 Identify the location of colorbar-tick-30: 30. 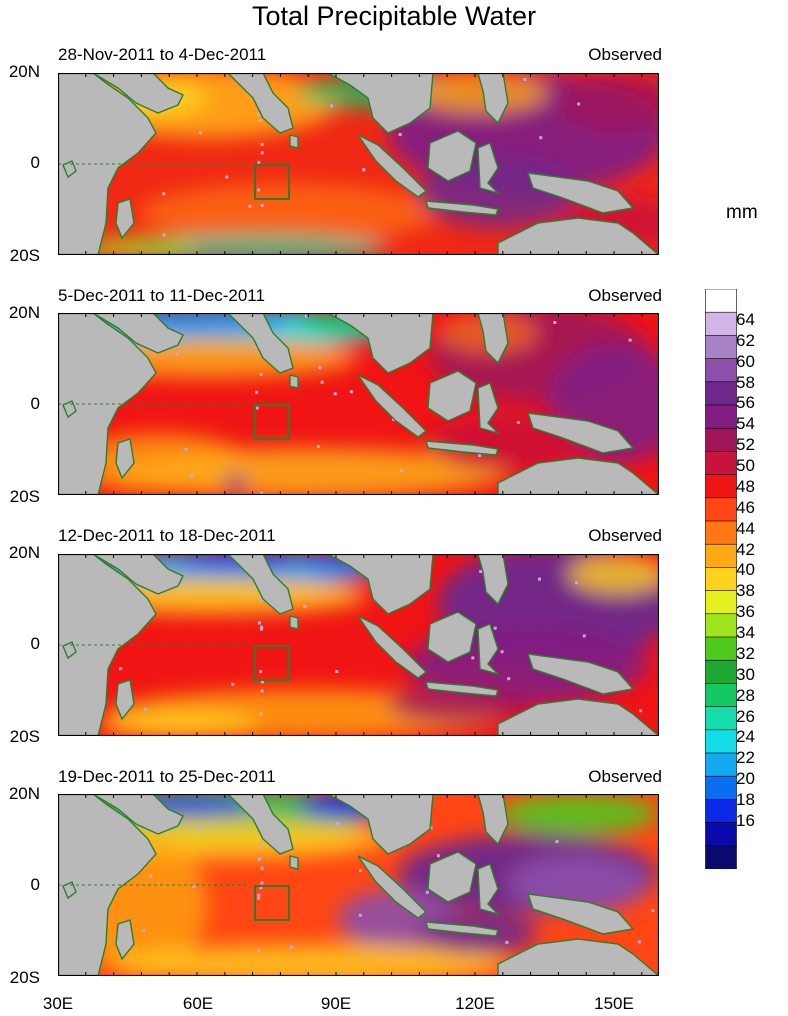
(745, 674).